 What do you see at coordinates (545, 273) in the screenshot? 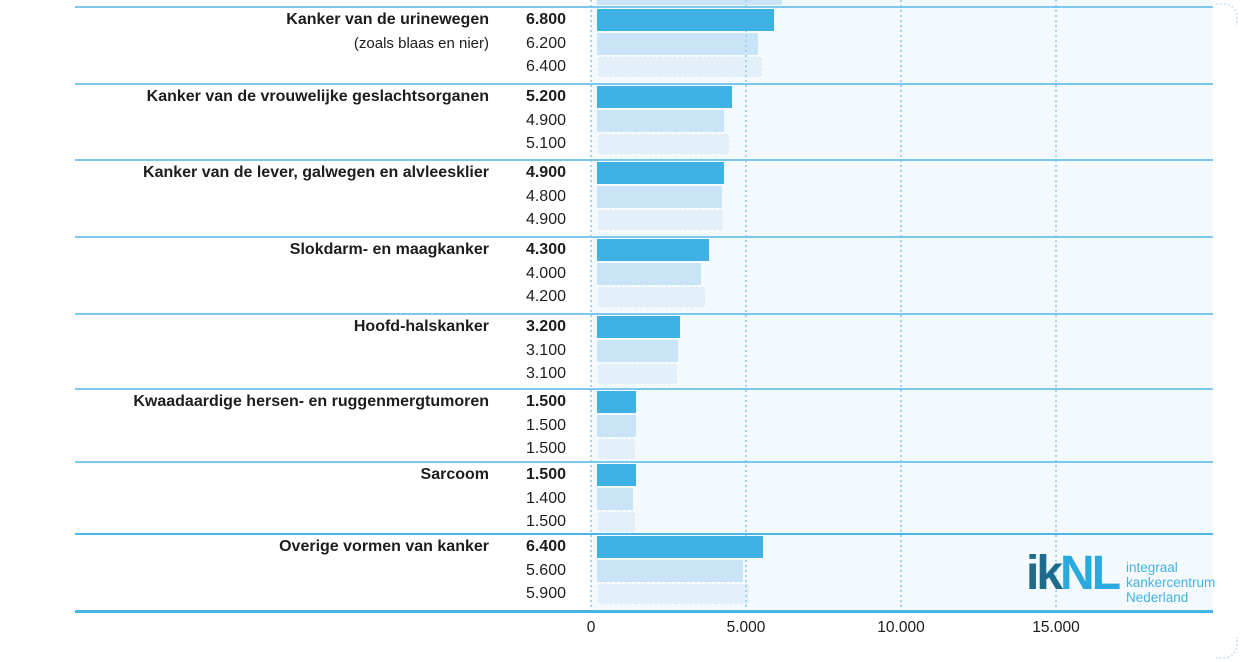
I see `value-label-2: 4.000` at bounding box center [545, 273].